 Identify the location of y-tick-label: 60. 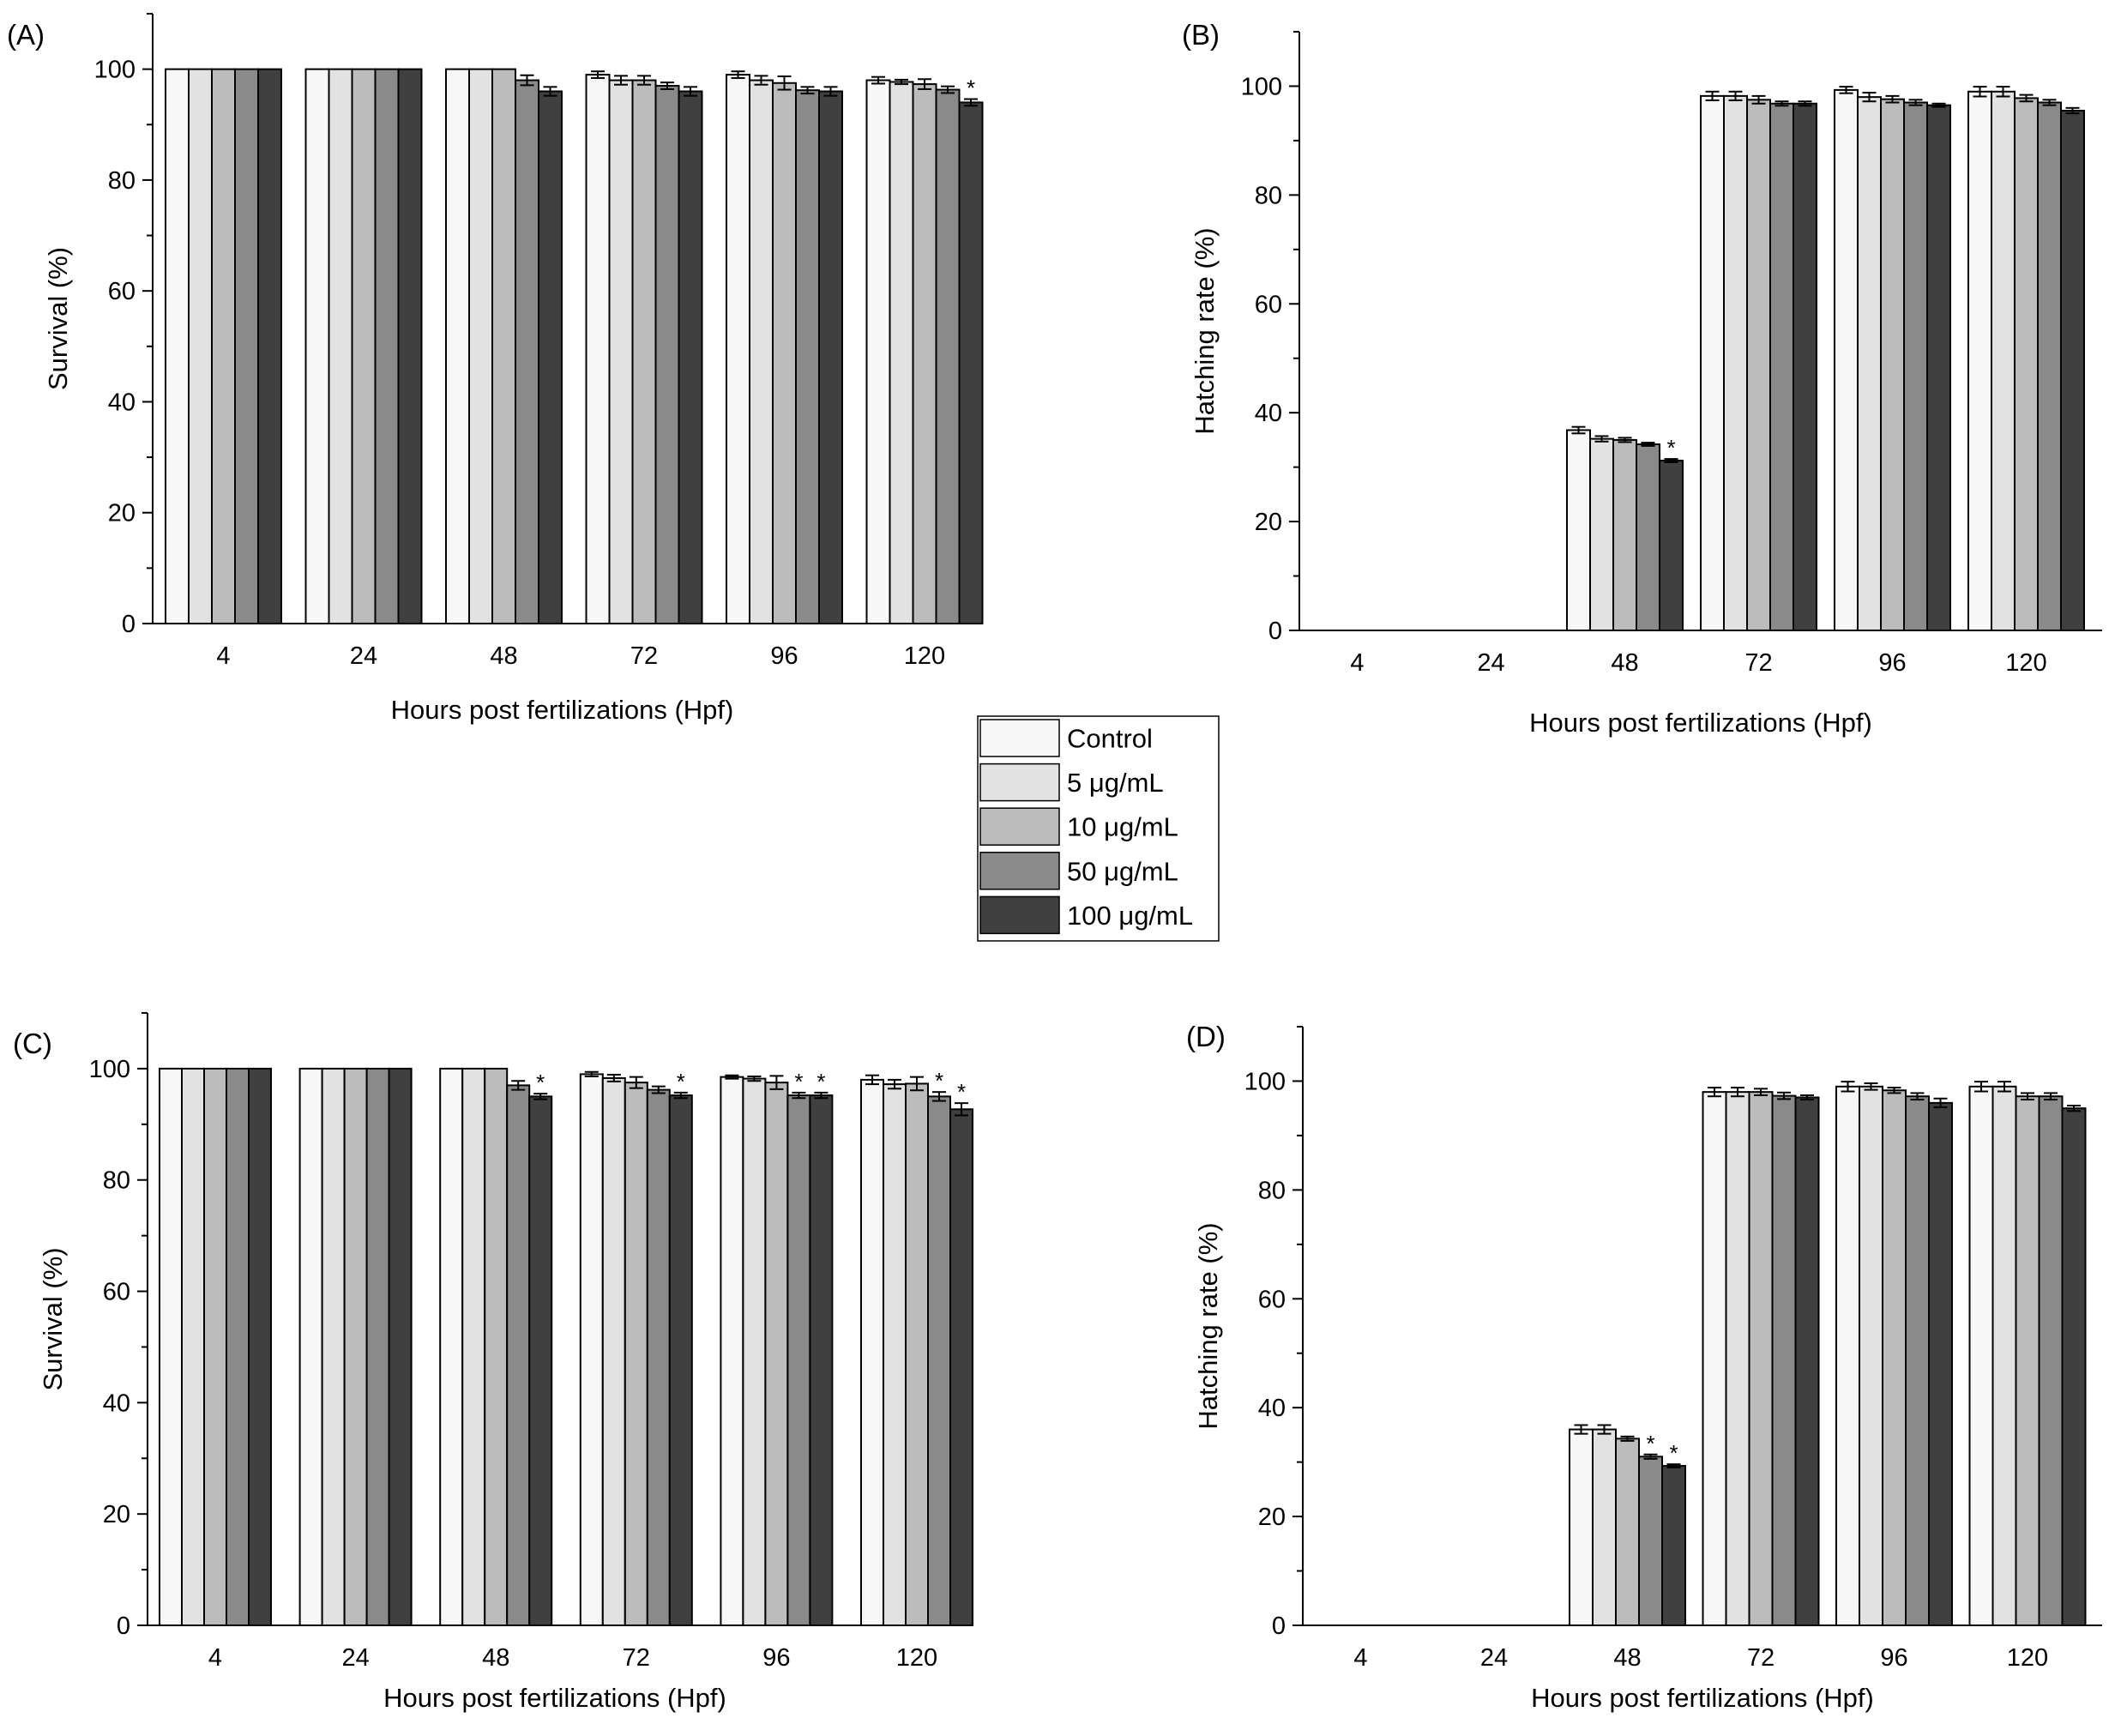
(116, 1292).